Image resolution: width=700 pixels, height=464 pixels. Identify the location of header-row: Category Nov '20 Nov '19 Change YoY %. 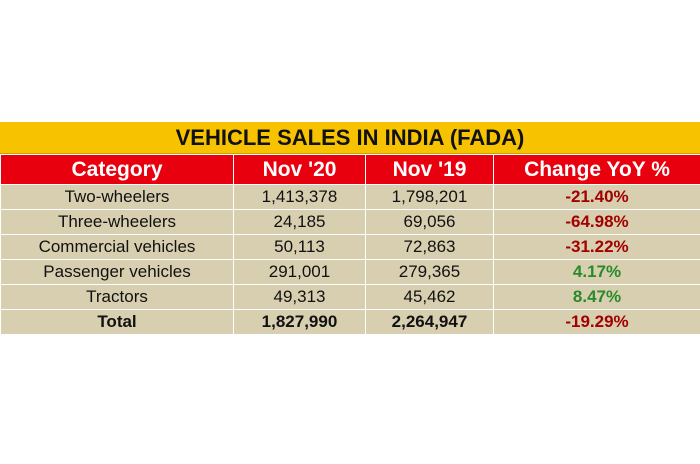
(350, 169).